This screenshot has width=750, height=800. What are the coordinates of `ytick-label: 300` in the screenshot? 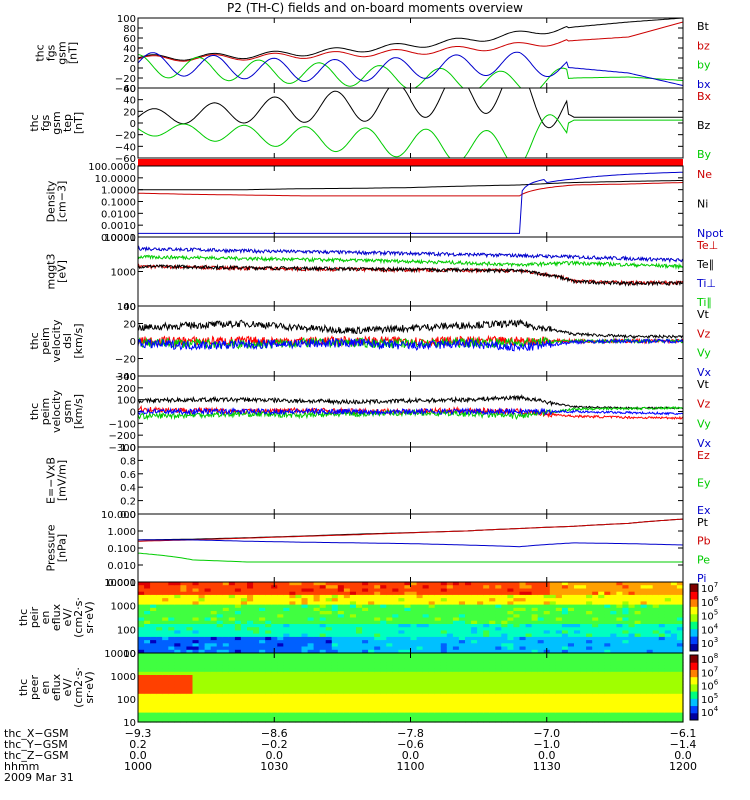 It's located at (126, 377).